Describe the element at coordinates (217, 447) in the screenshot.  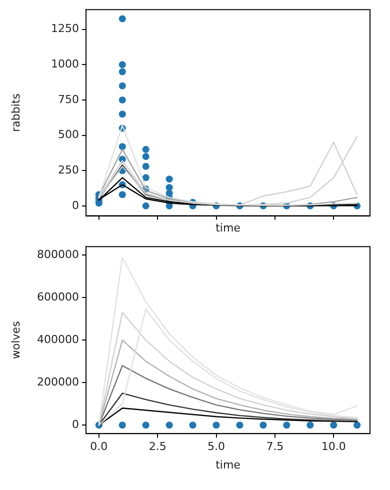
I see `x-tick-label: 5.0` at that location.